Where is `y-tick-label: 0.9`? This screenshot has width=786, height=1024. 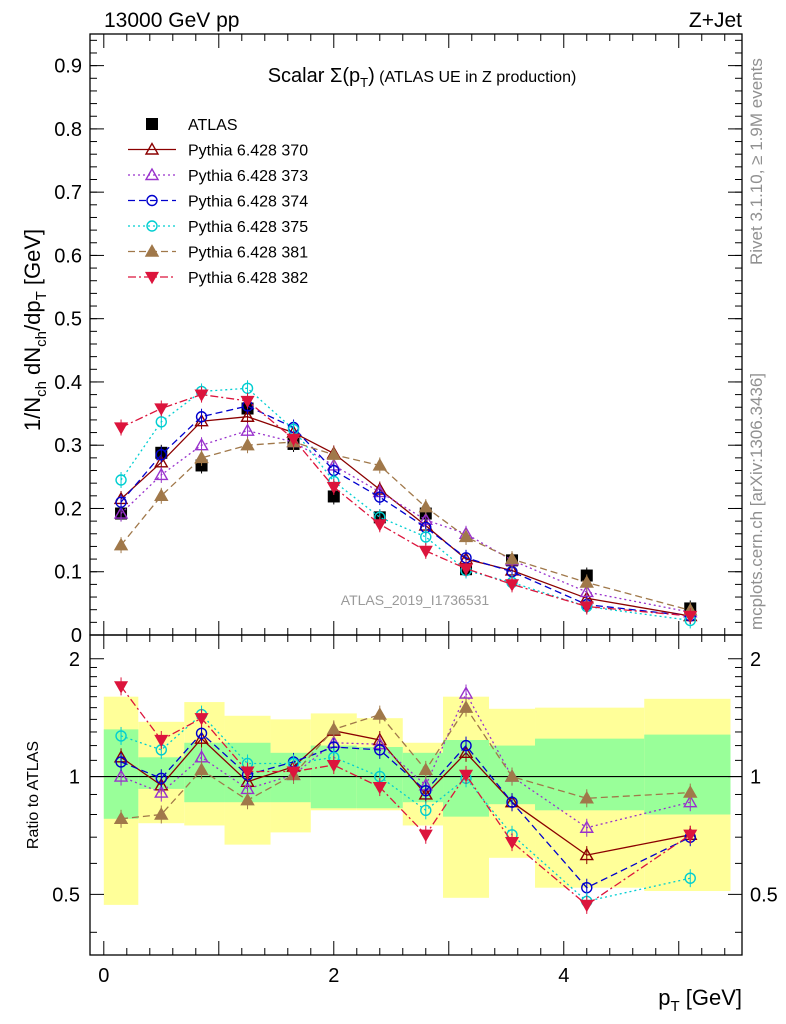 y-tick-label: 0.9 is located at coordinates (68, 67).